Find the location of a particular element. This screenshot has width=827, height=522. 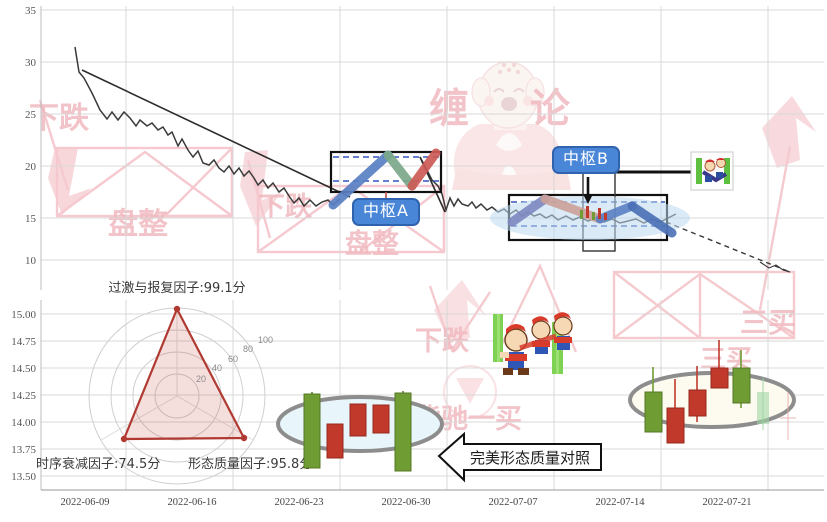

radar-scale-20: 20 is located at coordinates (201, 379).